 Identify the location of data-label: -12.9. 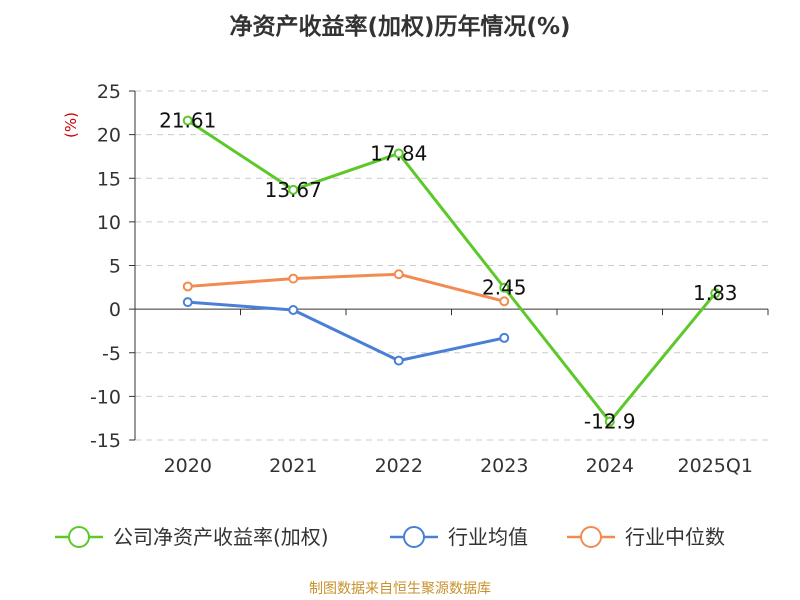
(610, 422).